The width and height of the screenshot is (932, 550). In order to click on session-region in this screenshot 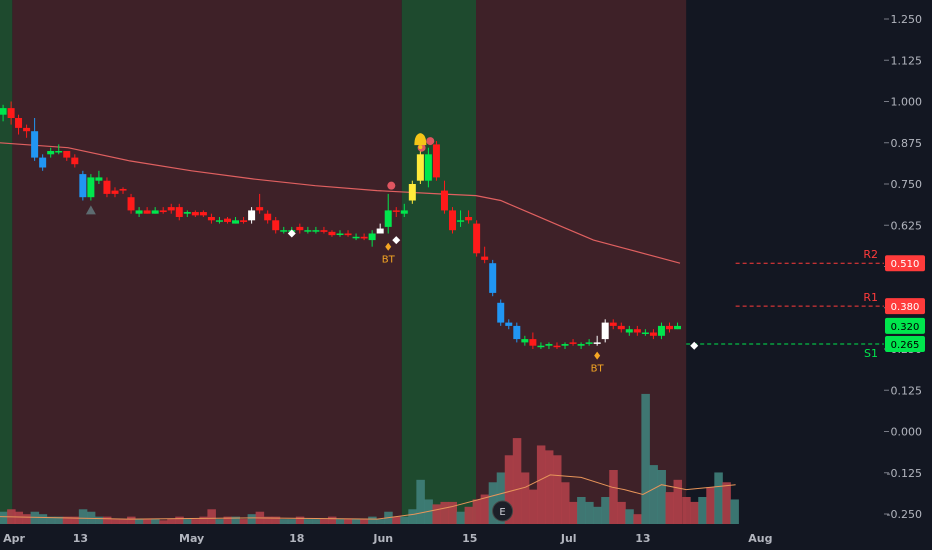, I will do `click(438, 262)`.